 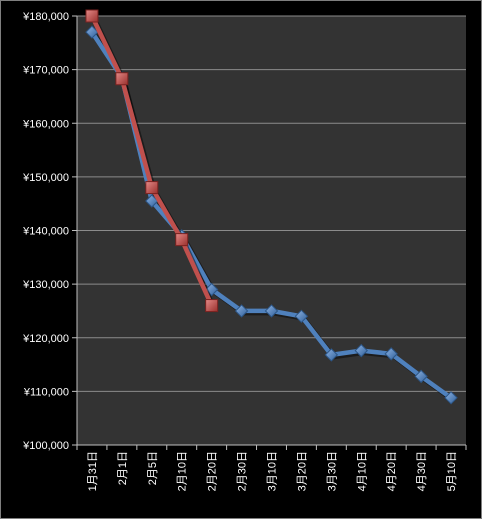 I want to click on x-tick-label: 2月30日, so click(x=243, y=471).